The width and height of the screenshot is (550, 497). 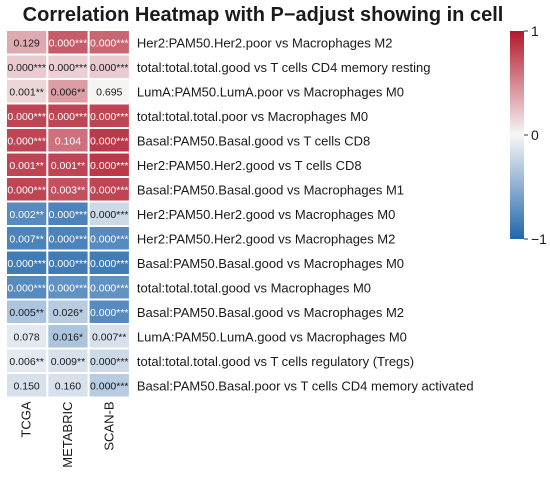 I want to click on cell-label: 0.003**, so click(x=68, y=190).